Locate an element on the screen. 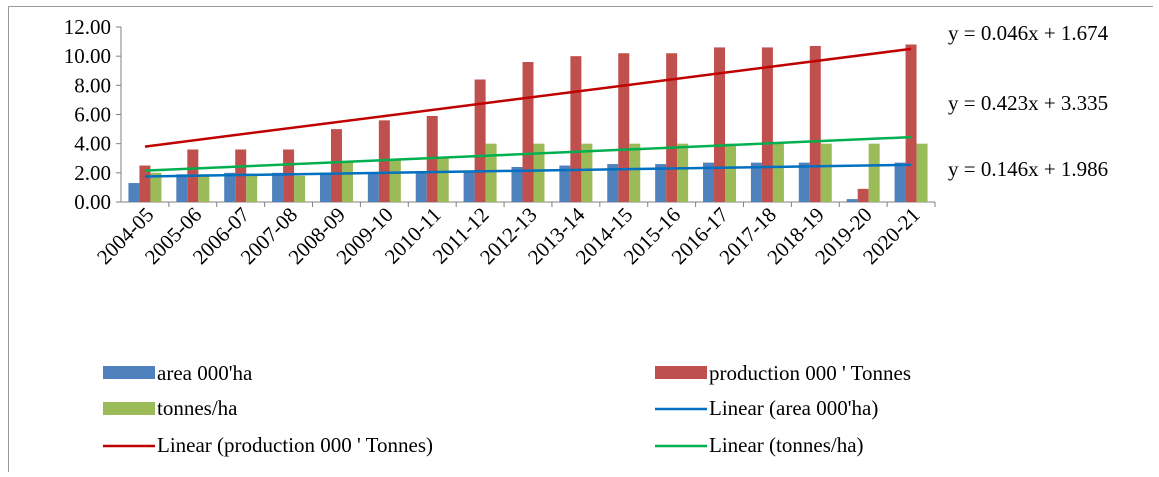 This screenshot has width=1159, height=477. y-tick-label: 2.00 is located at coordinates (92, 173).